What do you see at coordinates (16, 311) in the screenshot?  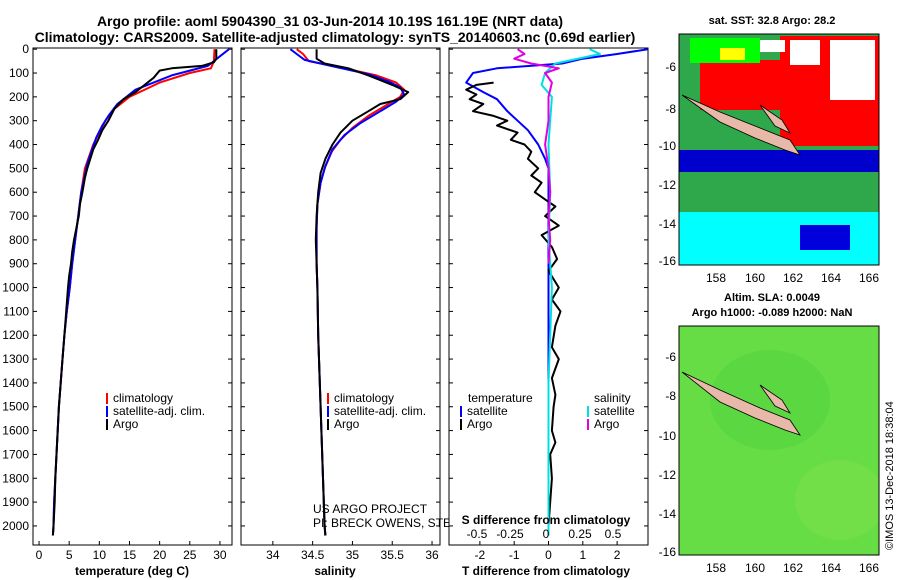 I see `depth-tick-label: 1100` at bounding box center [16, 311].